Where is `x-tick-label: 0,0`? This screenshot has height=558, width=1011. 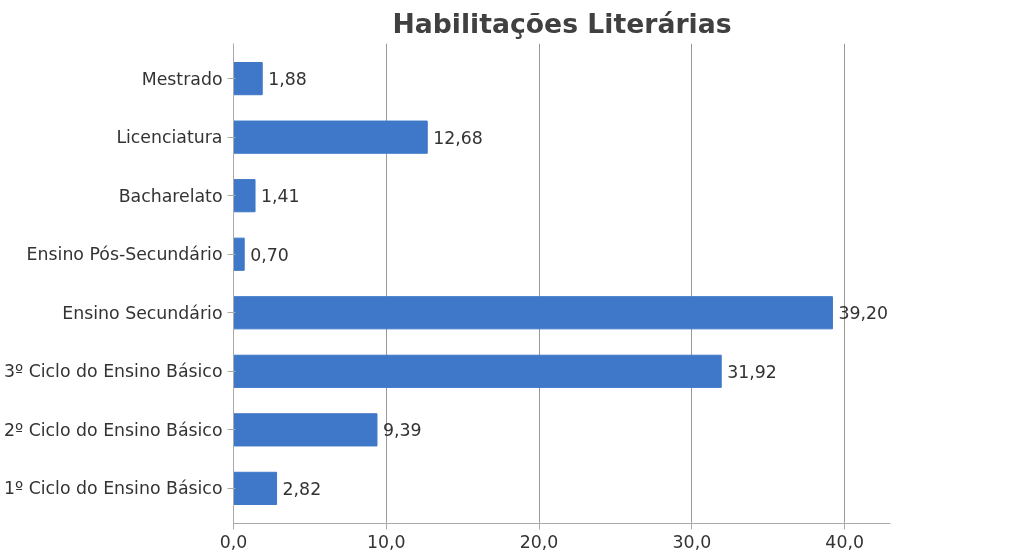
x-tick-label: 0,0 is located at coordinates (233, 541).